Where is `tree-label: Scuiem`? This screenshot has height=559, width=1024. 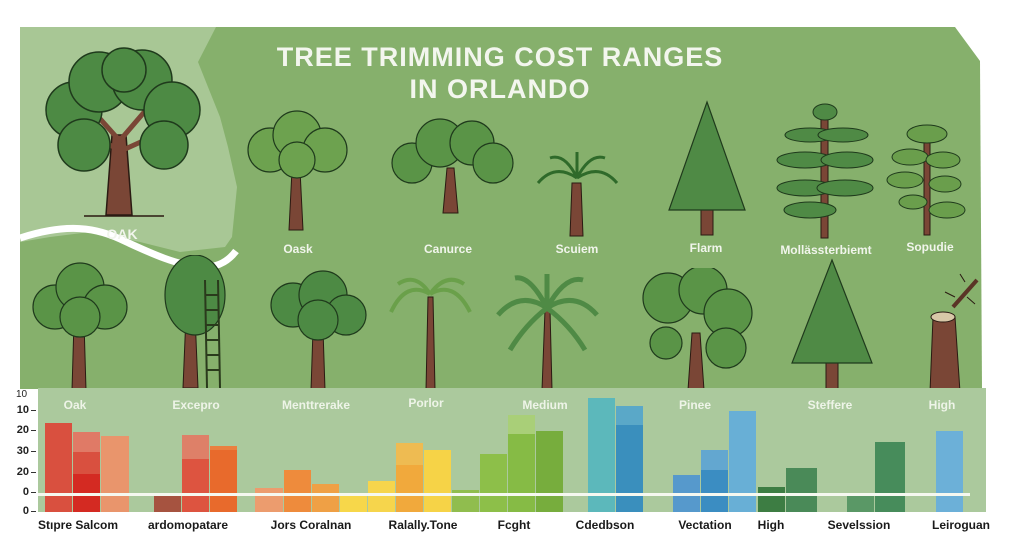
tree-label: Scuiem is located at coordinates (577, 249).